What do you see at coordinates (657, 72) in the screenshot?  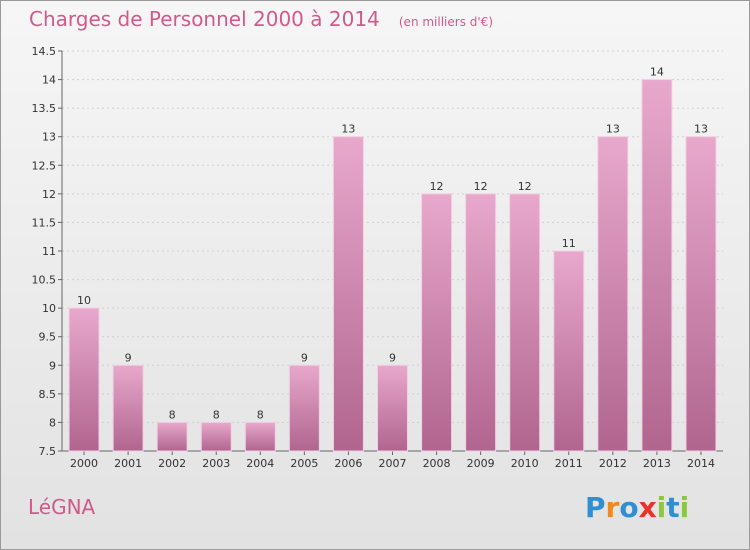 I see `bar-value-label: 14` at bounding box center [657, 72].